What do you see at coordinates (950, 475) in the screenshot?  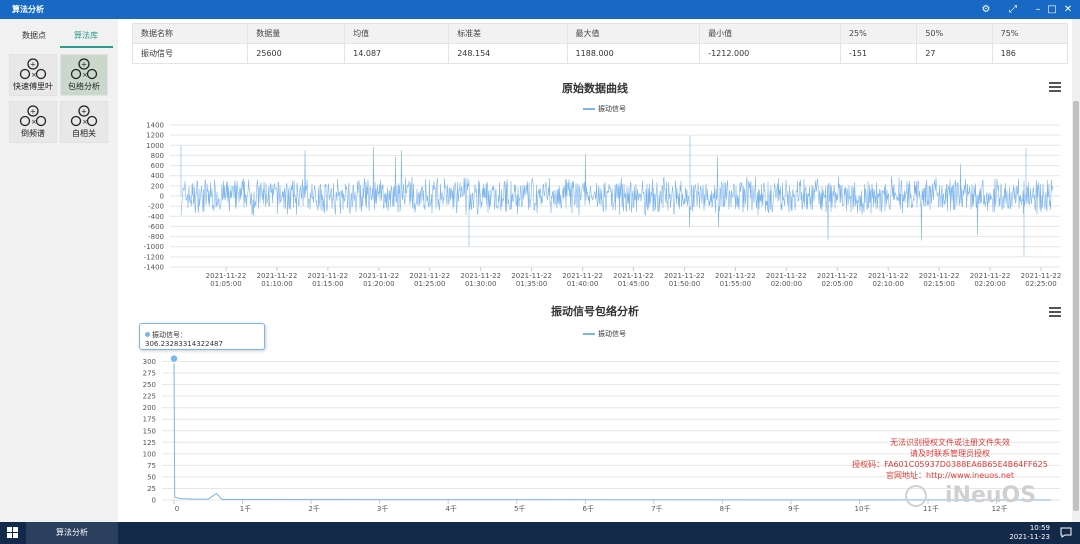 I see `watermark-line: 官网地址：http://www.ineuos.net` at bounding box center [950, 475].